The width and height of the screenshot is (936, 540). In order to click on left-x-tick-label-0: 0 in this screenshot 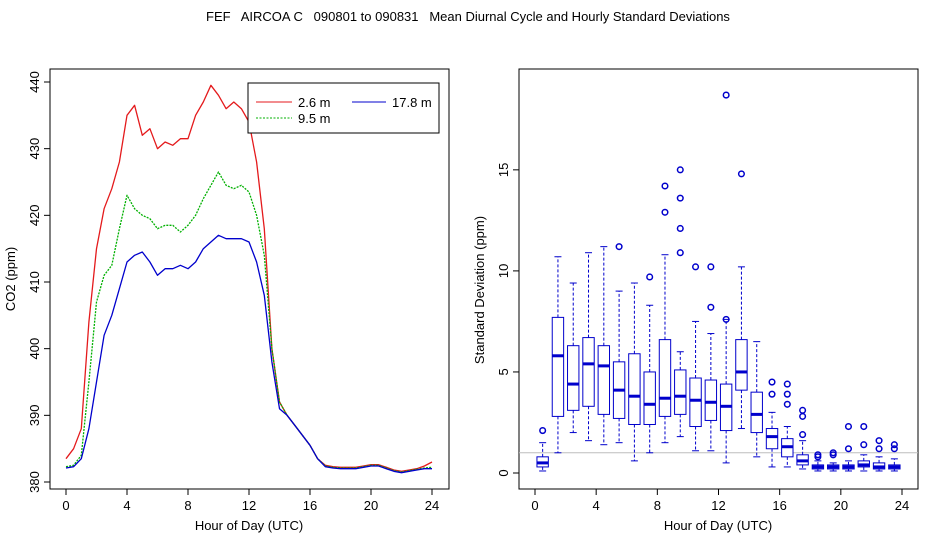, I will do `click(65, 505)`.